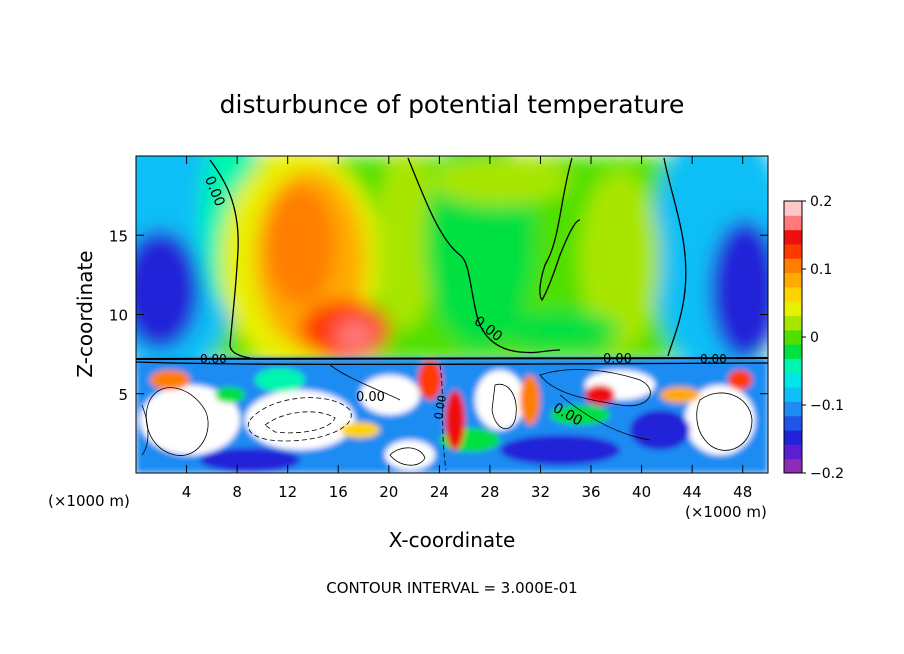 The height and width of the screenshot is (654, 904). Describe the element at coordinates (388, 492) in the screenshot. I see `x-tick-label: 20` at that location.